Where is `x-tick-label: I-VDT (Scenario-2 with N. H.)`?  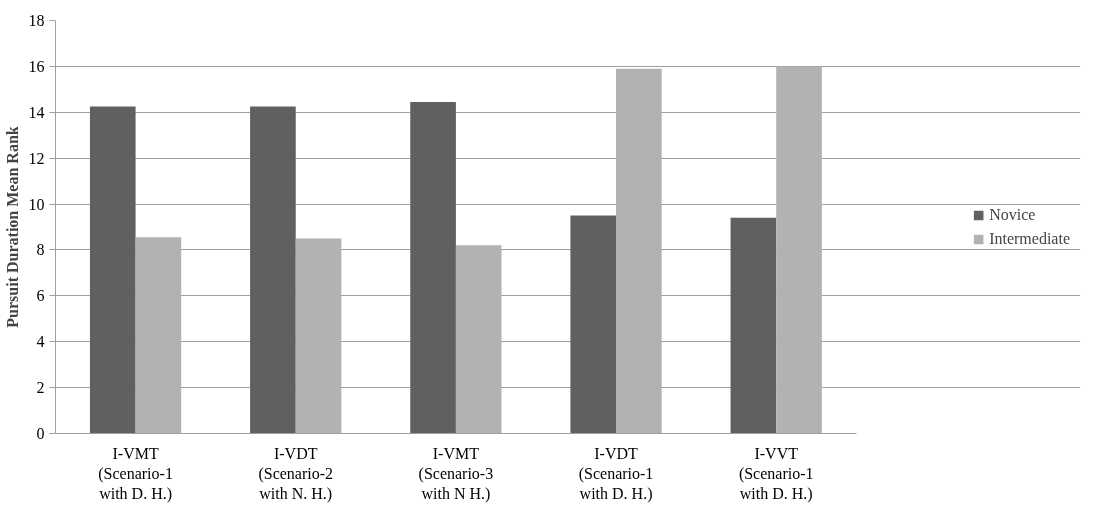 x-tick-label: I-VDT (Scenario-2 with N. H.) is located at coordinates (296, 474).